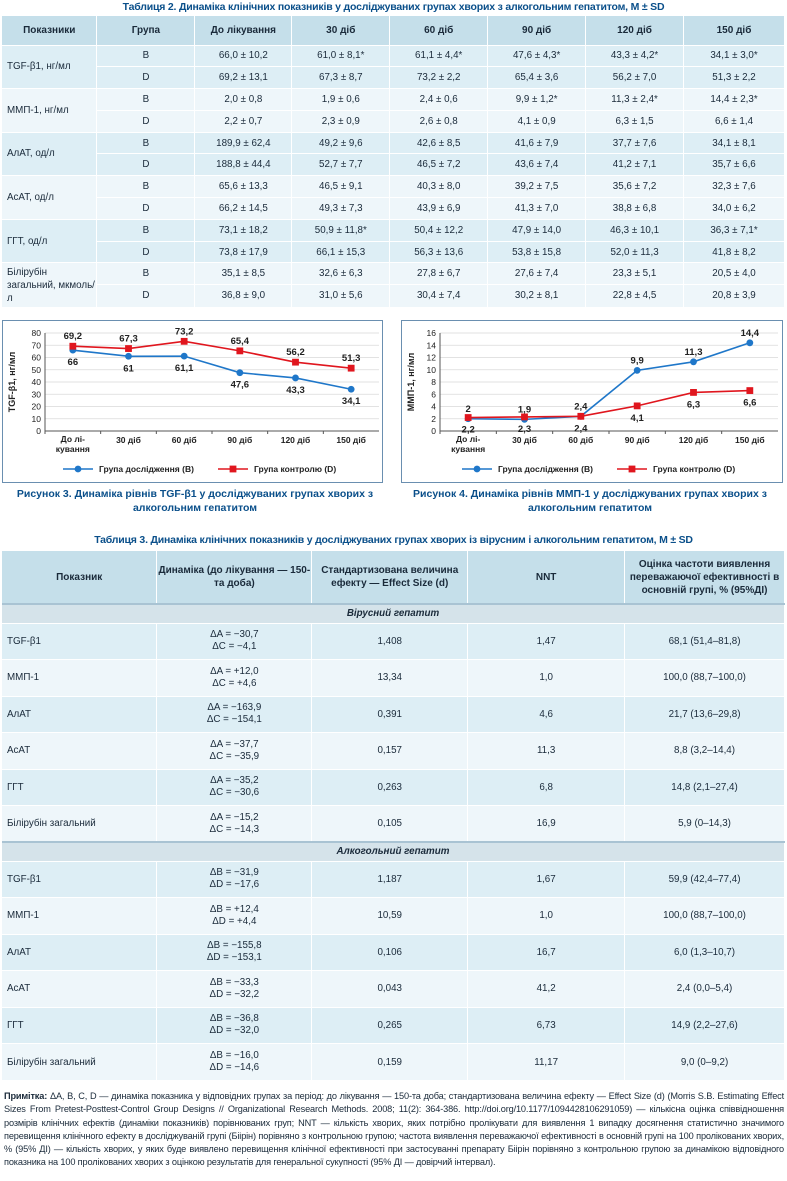 The width and height of the screenshot is (787, 1181). I want to click on table2-value-cell: 27,6 ± 7,4, so click(537, 273).